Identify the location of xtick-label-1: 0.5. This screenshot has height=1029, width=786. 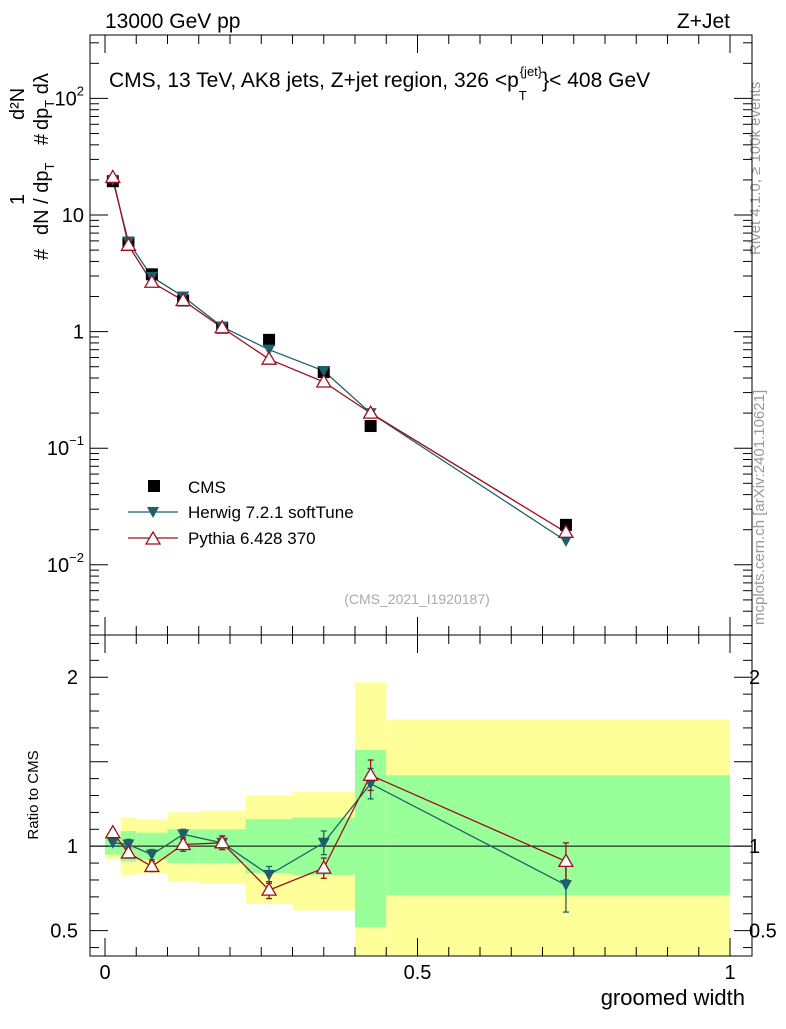
(418, 973).